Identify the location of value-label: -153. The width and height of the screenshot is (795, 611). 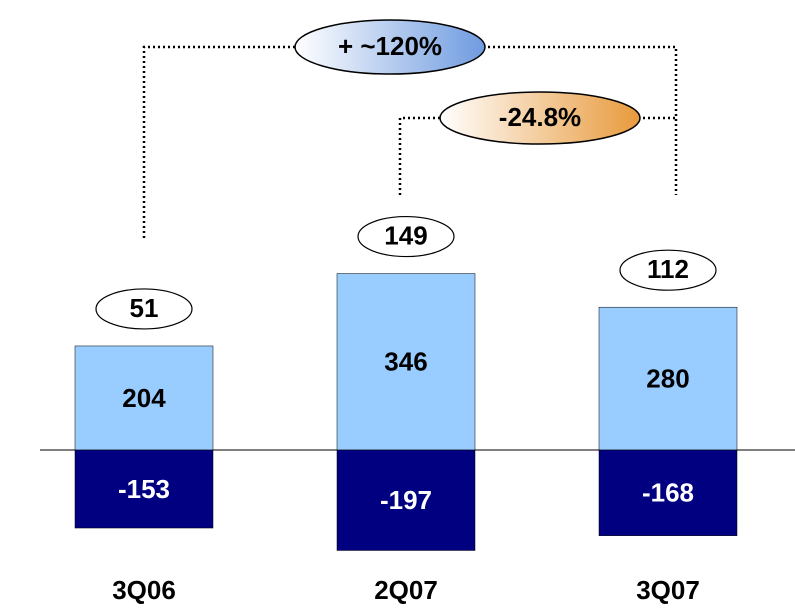
(144, 489).